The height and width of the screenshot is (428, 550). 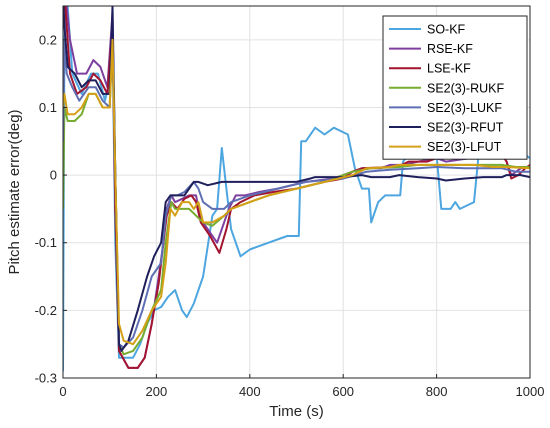 What do you see at coordinates (48, 39) in the screenshot?
I see `y-tick-label: 0.2` at bounding box center [48, 39].